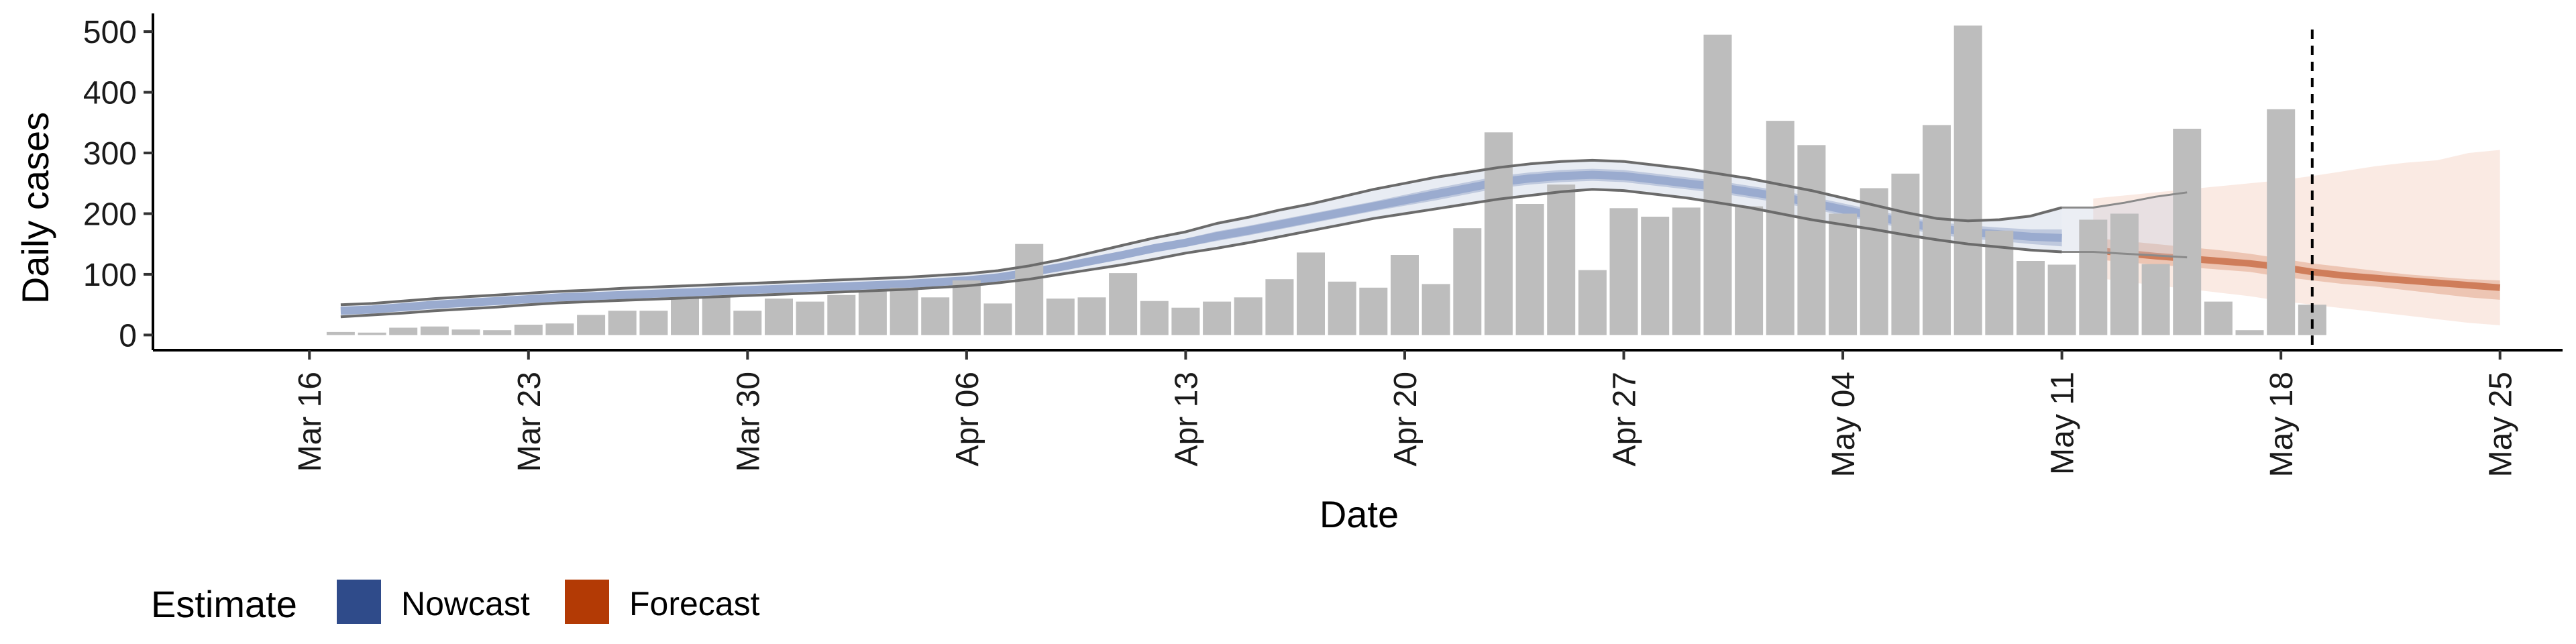 This screenshot has width=2576, height=644. Describe the element at coordinates (2124, 200) in the screenshot. I see `nowcast-tail-upper-line` at that location.